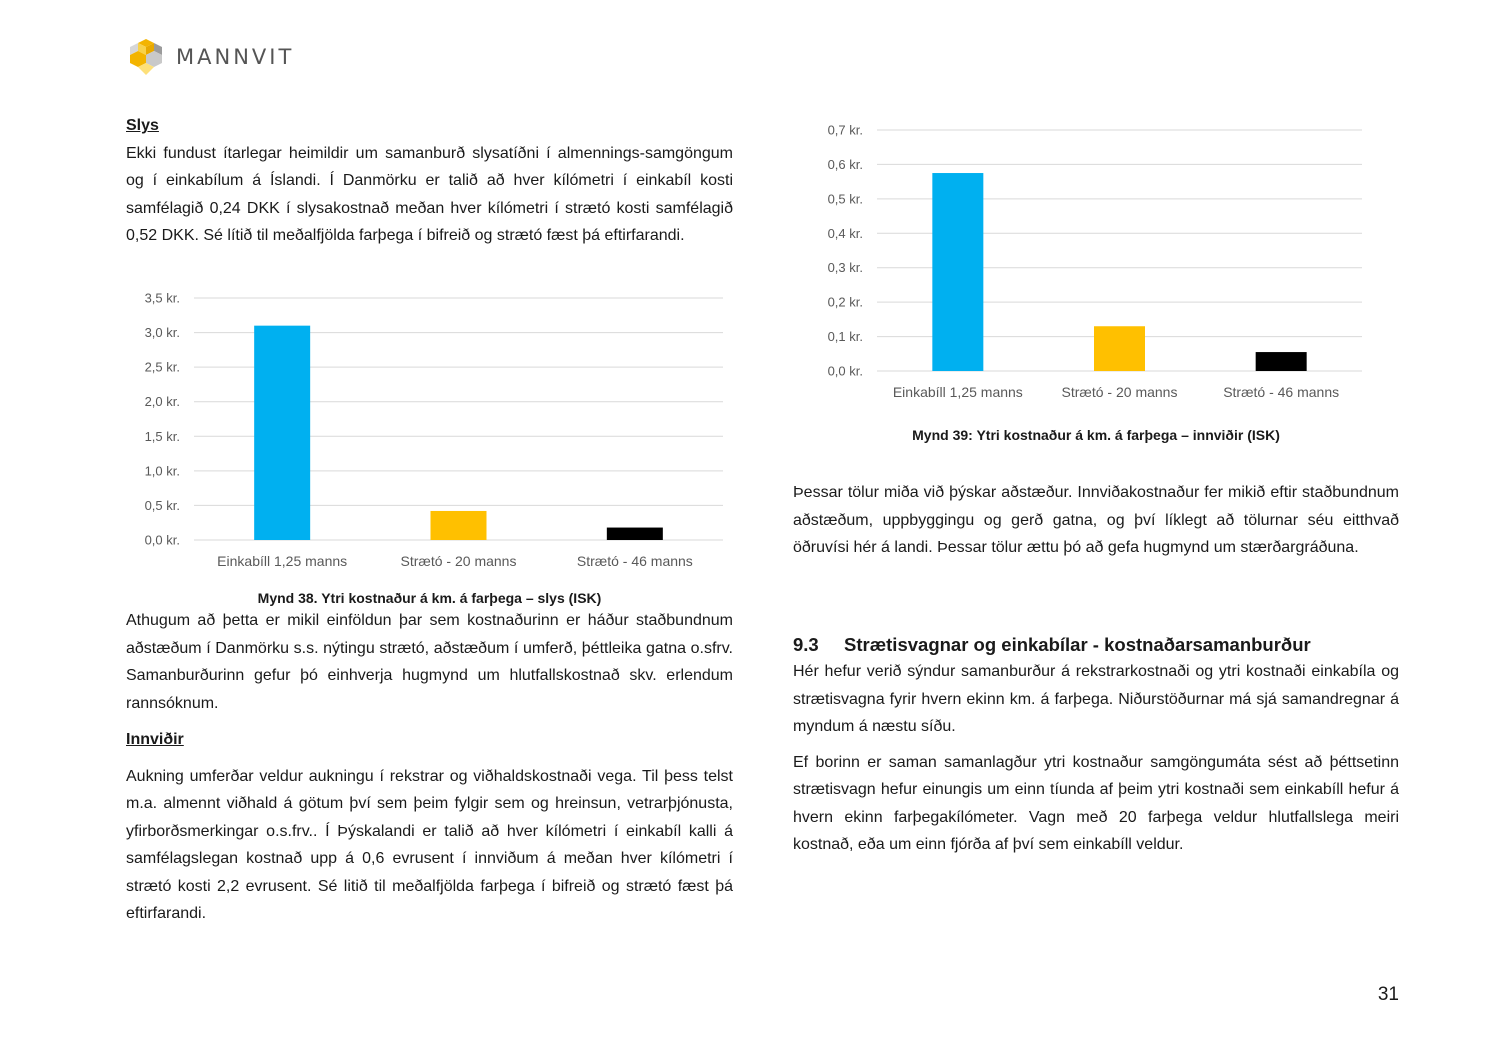 This screenshot has height=1061, width=1500. What do you see at coordinates (845, 233) in the screenshot?
I see `y-tick-label: 0,4 kr.` at bounding box center [845, 233].